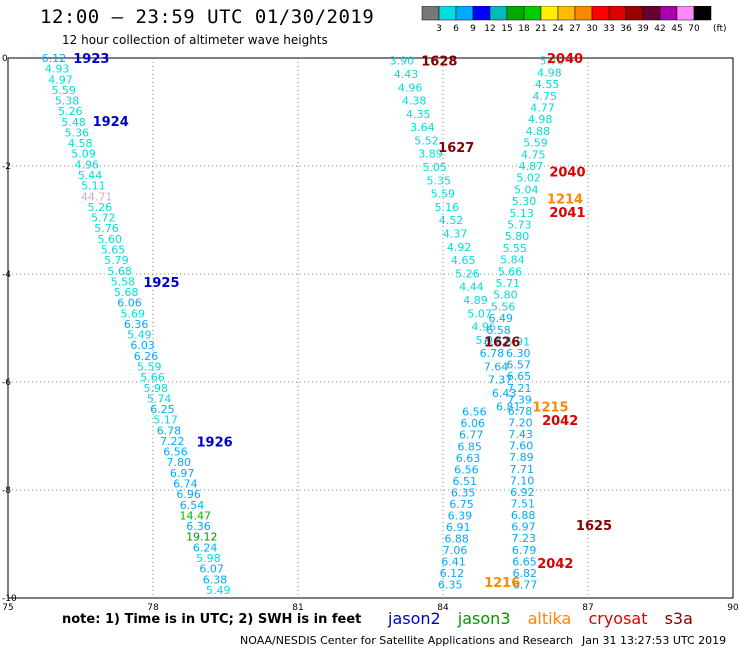 The height and width of the screenshot is (650, 740). Describe the element at coordinates (87, 164) in the screenshot. I see `swh-value: 4.96` at that location.